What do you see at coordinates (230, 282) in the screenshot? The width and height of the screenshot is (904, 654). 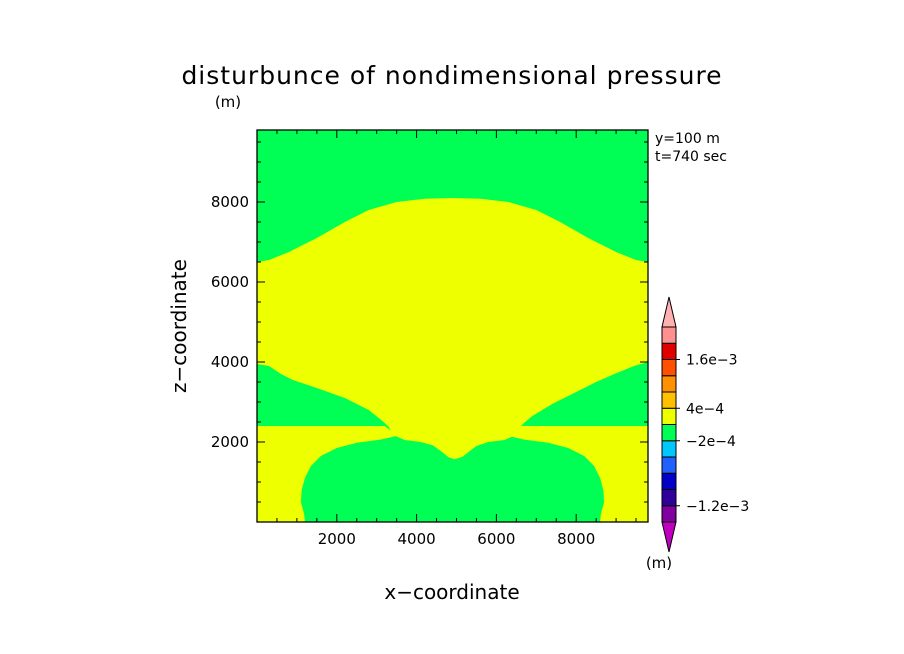 I see `y-tick-label: 6000` at bounding box center [230, 282].